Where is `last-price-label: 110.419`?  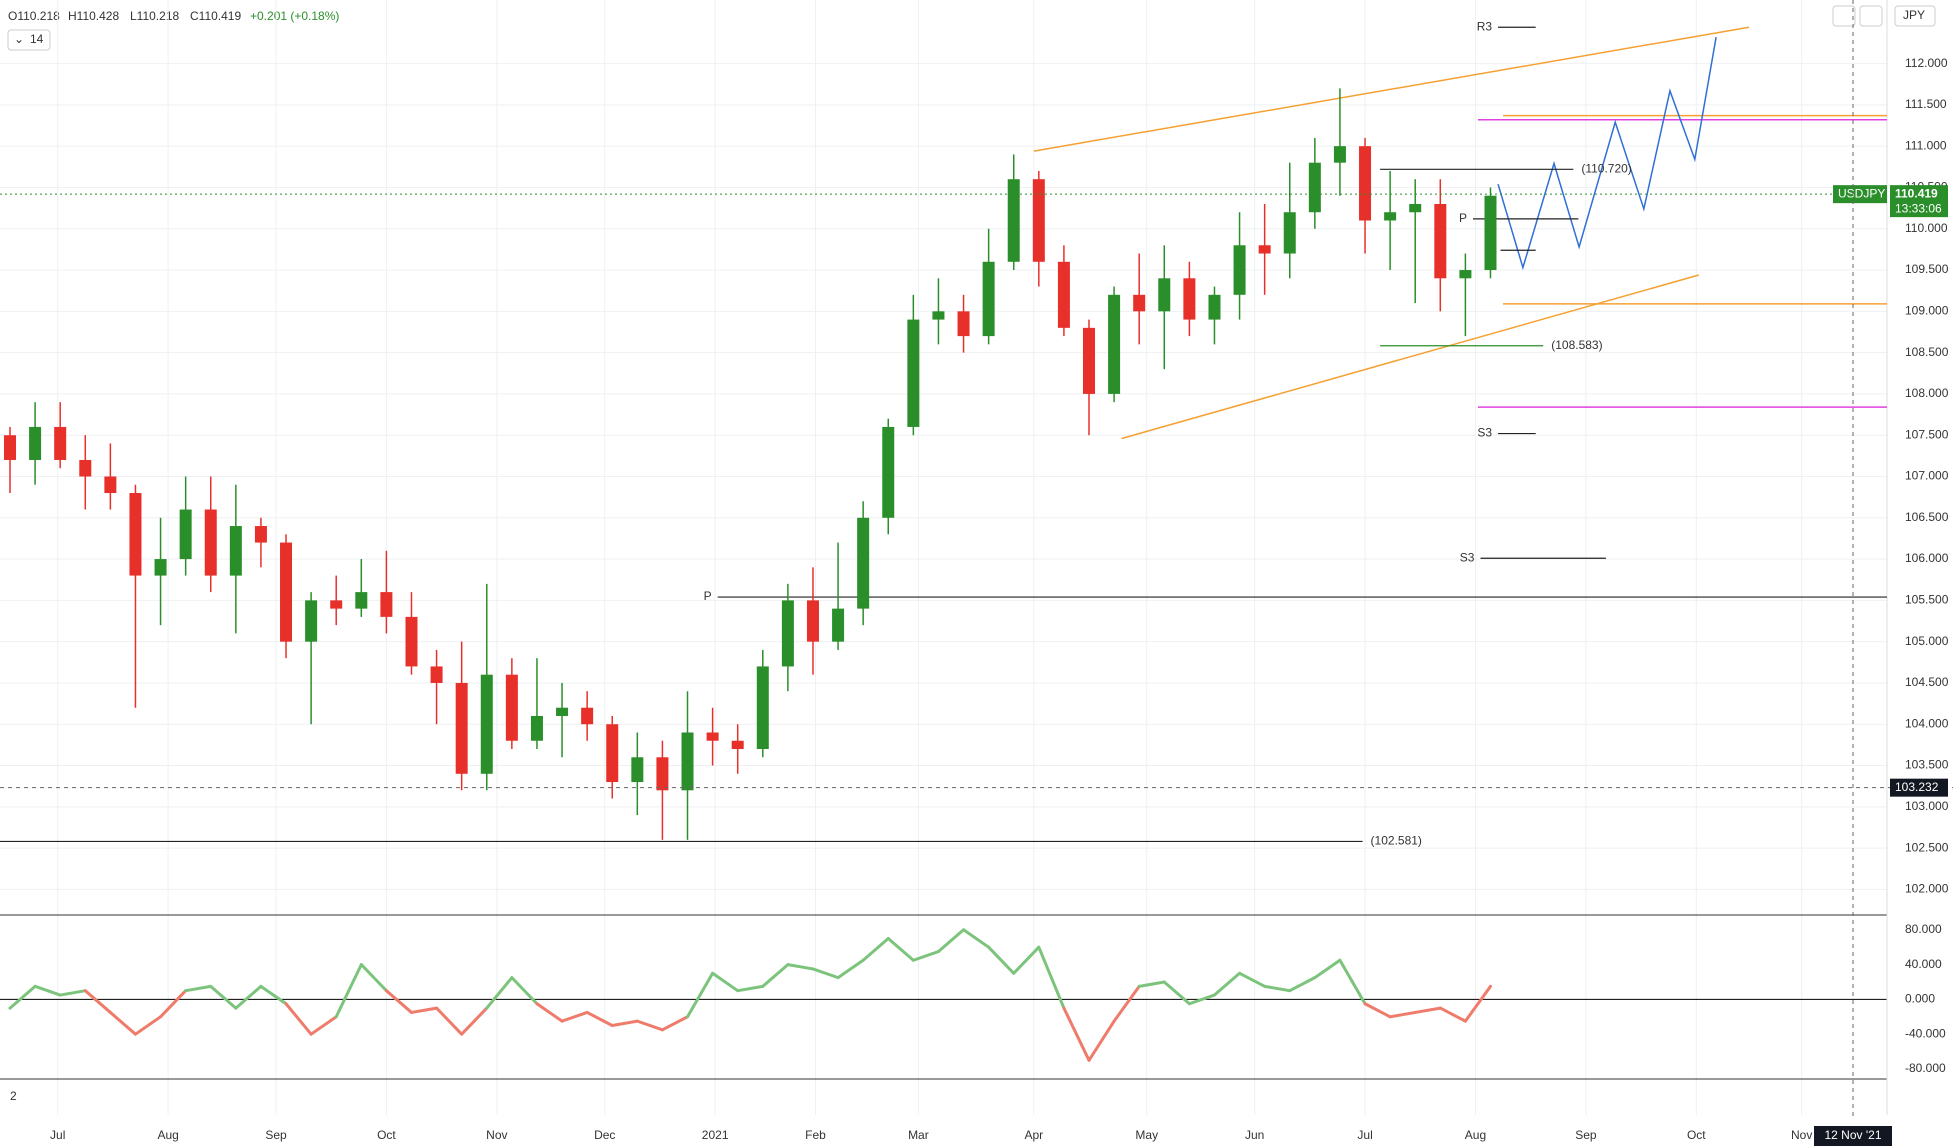
last-price-label: 110.419 is located at coordinates (1916, 193).